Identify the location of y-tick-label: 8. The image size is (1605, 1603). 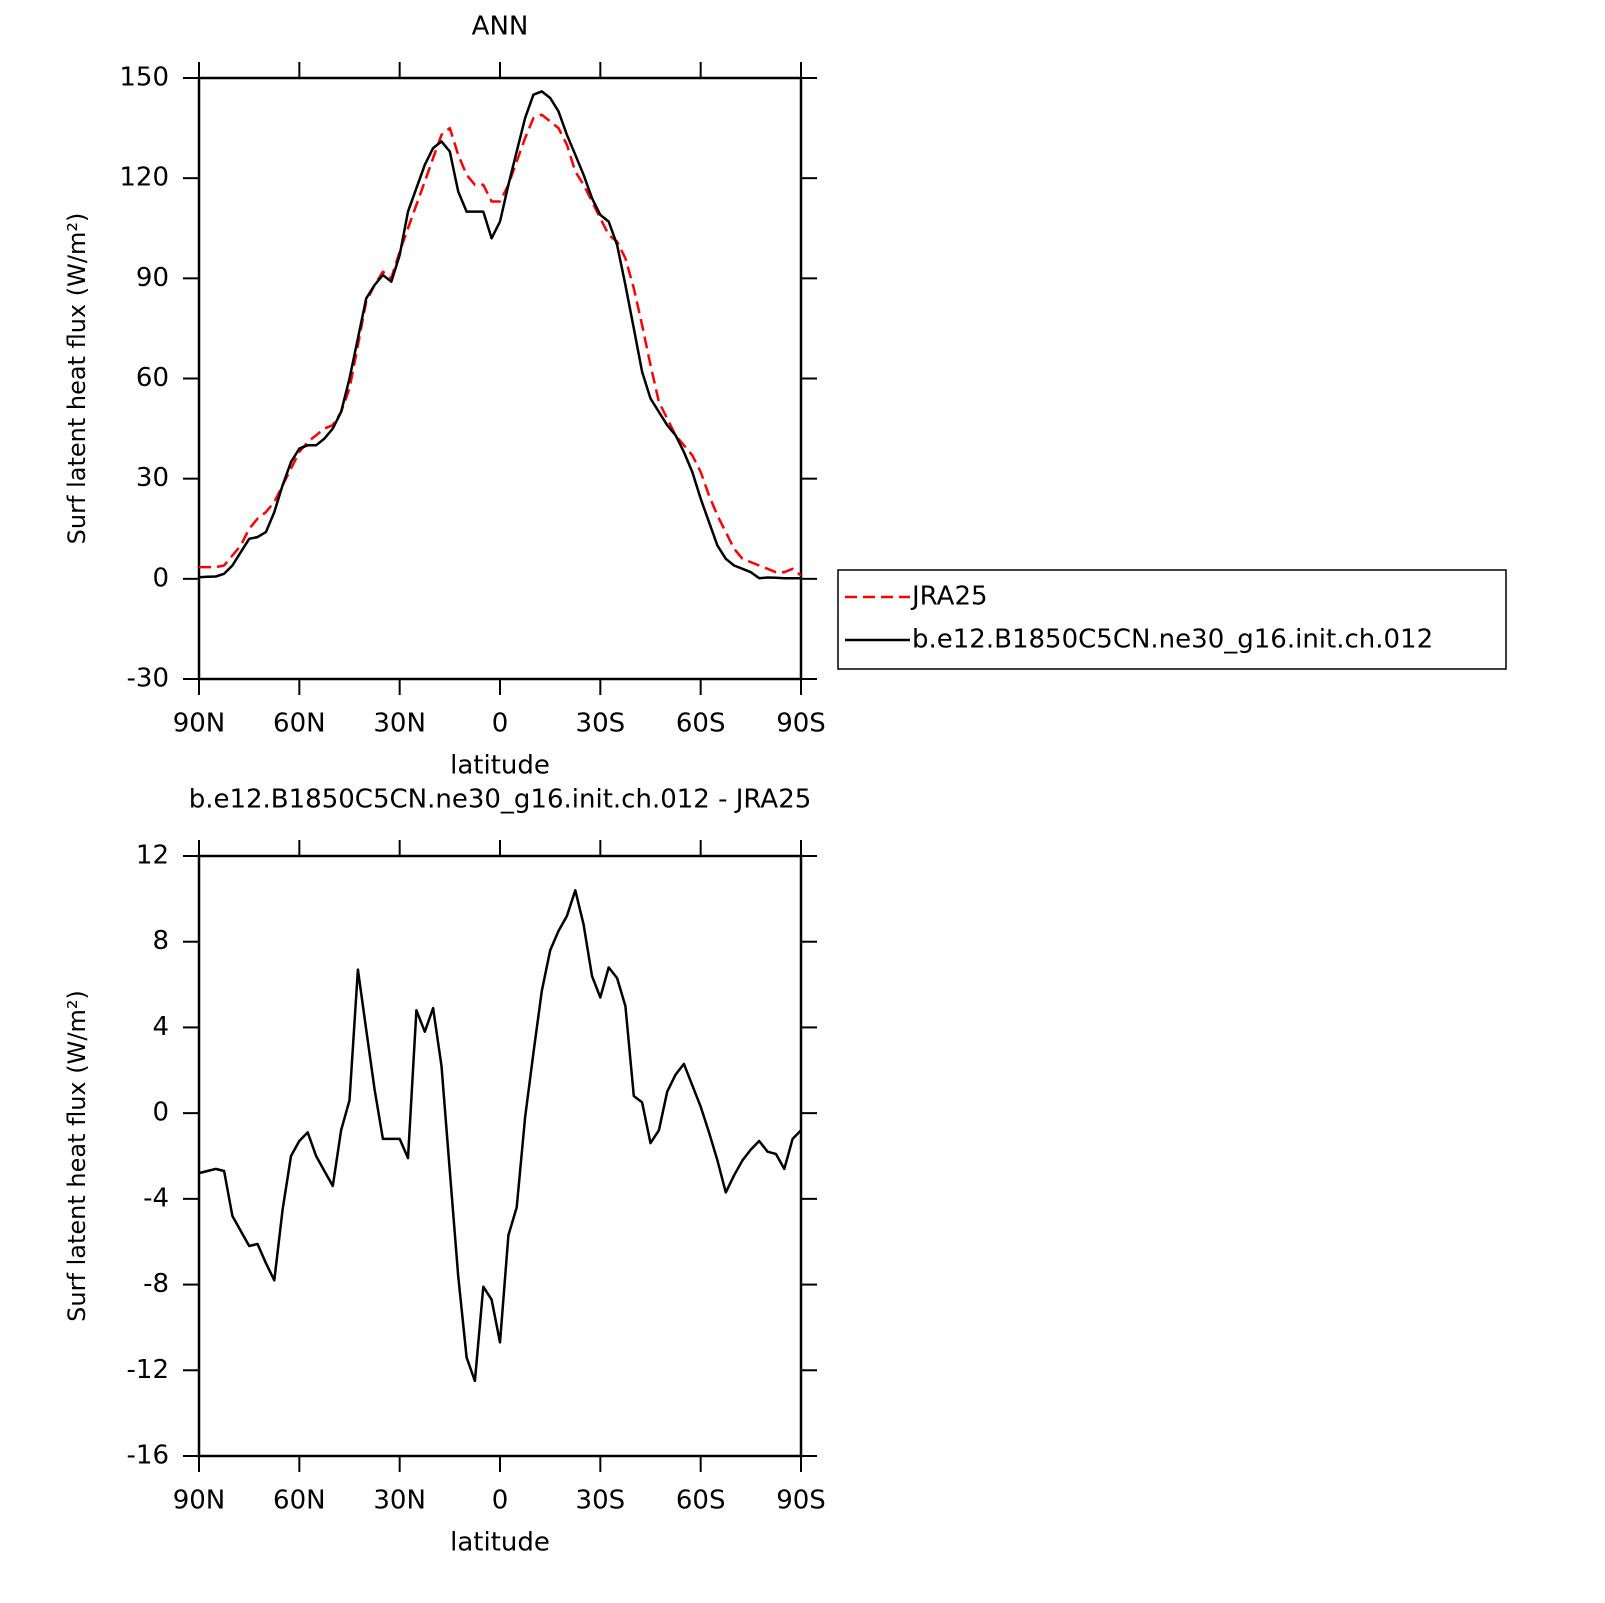
(160, 941).